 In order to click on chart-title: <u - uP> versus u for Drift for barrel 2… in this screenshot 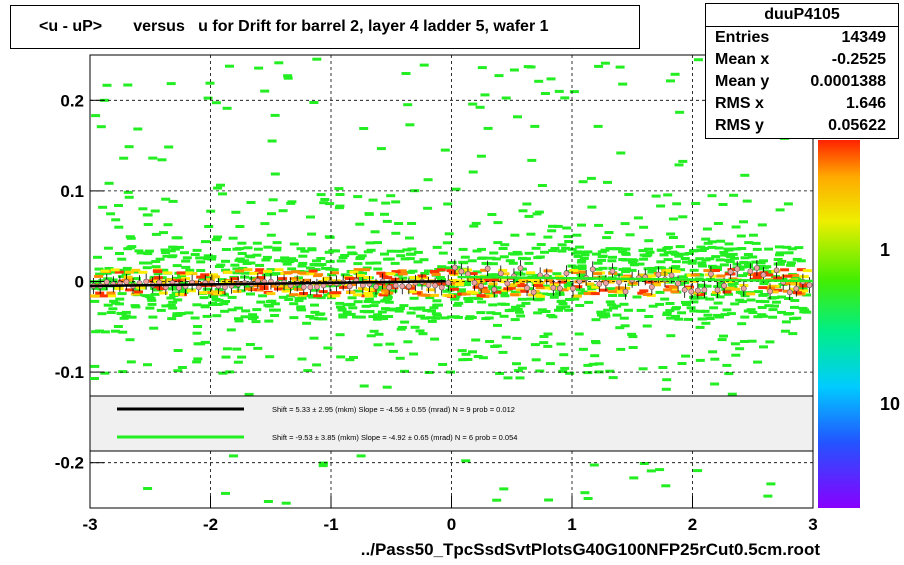, I will do `click(294, 26)`.